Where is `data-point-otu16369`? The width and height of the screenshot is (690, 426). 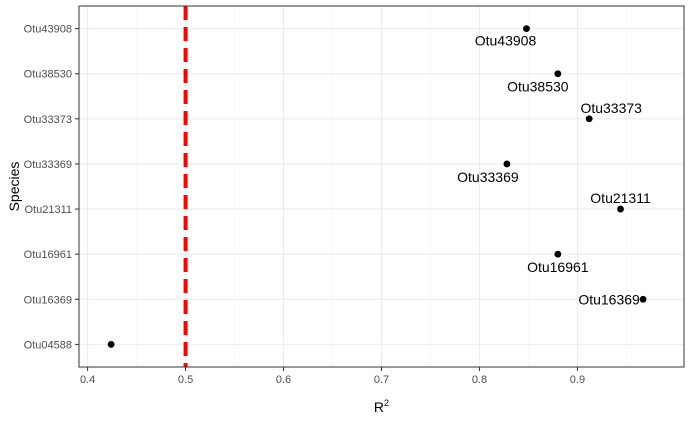
data-point-otu16369 is located at coordinates (643, 299).